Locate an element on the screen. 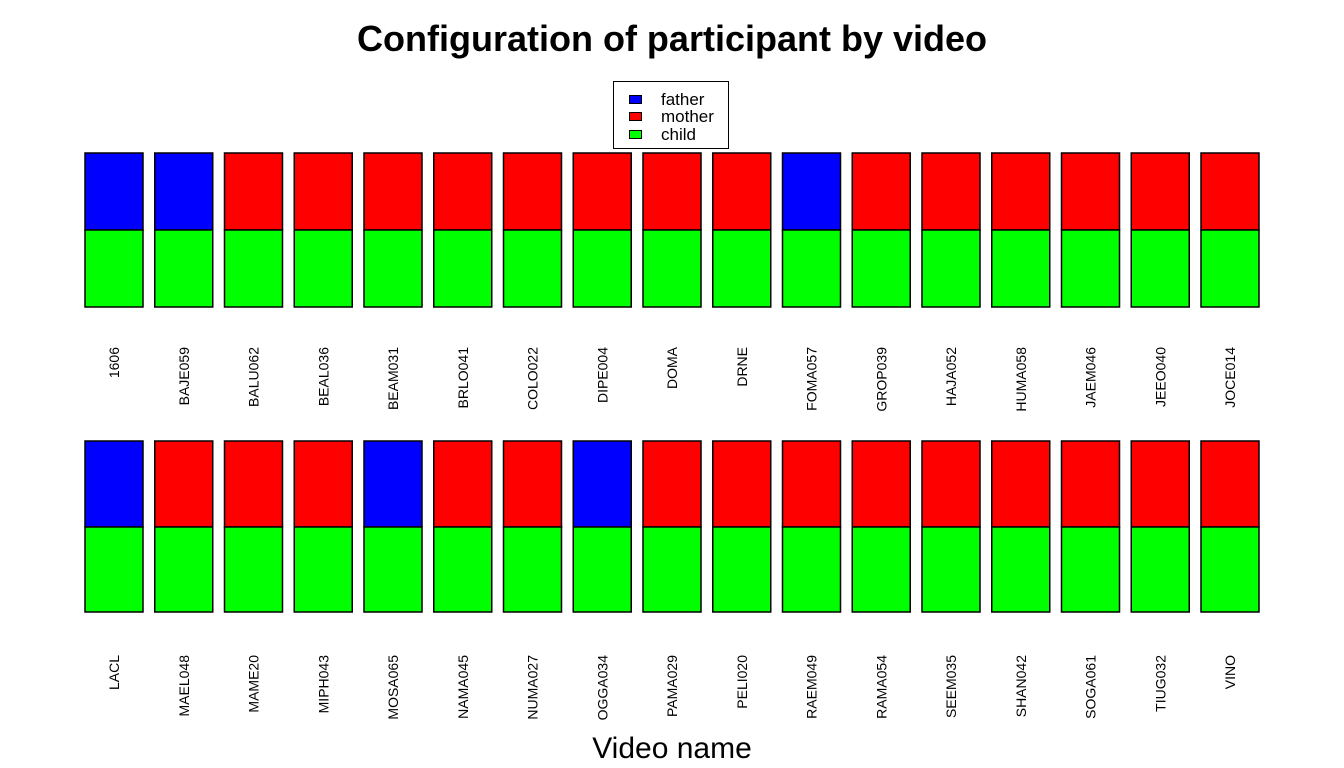  bar-segment-child-haja052 is located at coordinates (951, 268).